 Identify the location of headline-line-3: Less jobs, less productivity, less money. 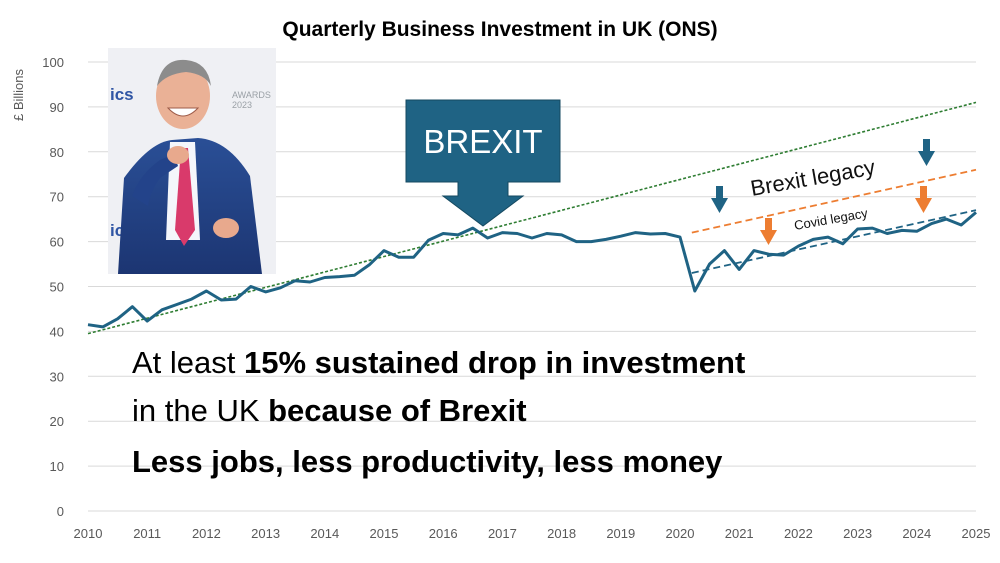
(427, 461).